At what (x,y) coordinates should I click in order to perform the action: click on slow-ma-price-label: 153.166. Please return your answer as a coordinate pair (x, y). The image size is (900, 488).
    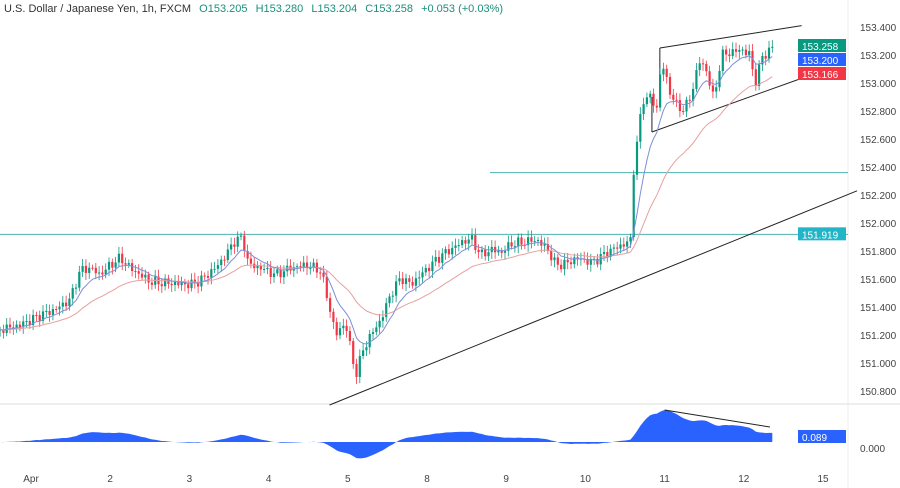
    Looking at the image, I should click on (820, 75).